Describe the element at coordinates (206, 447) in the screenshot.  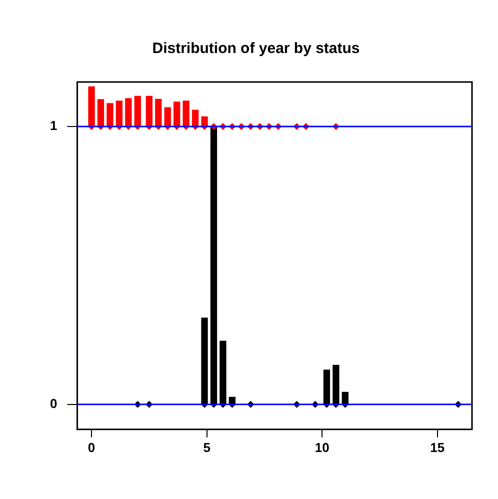
I see `x-tick-label: 5` at that location.